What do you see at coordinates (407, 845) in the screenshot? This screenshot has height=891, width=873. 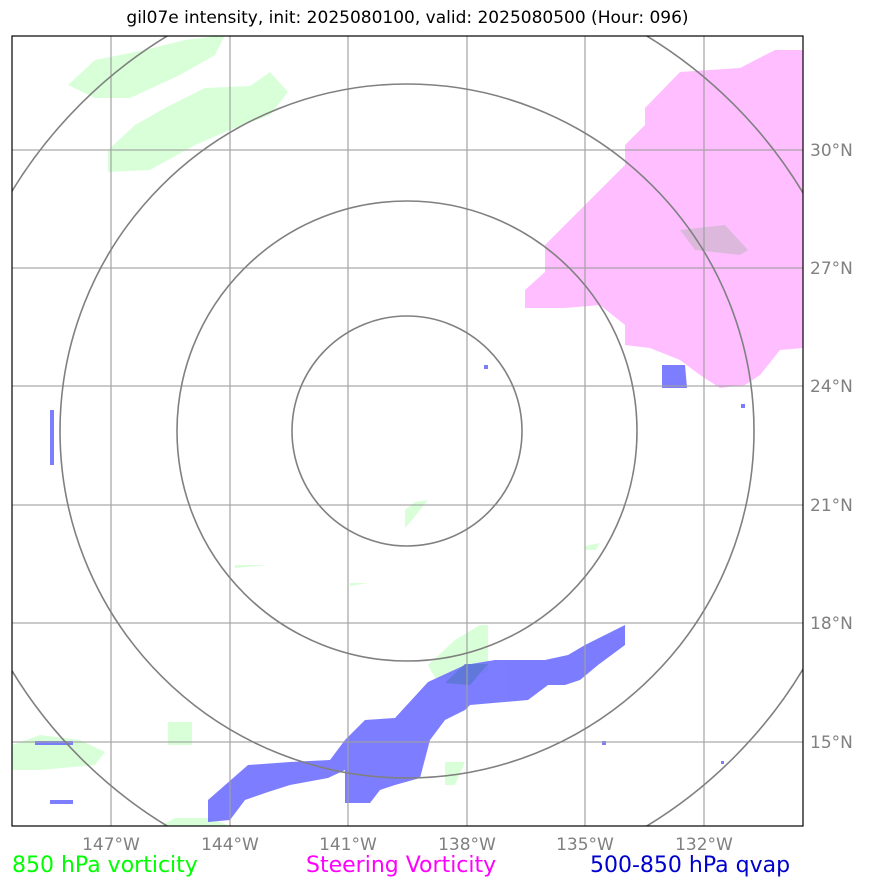 I see `lon-tick-labels: 147°W 144°W 141°W 138°W 135°W 132°W` at bounding box center [407, 845].